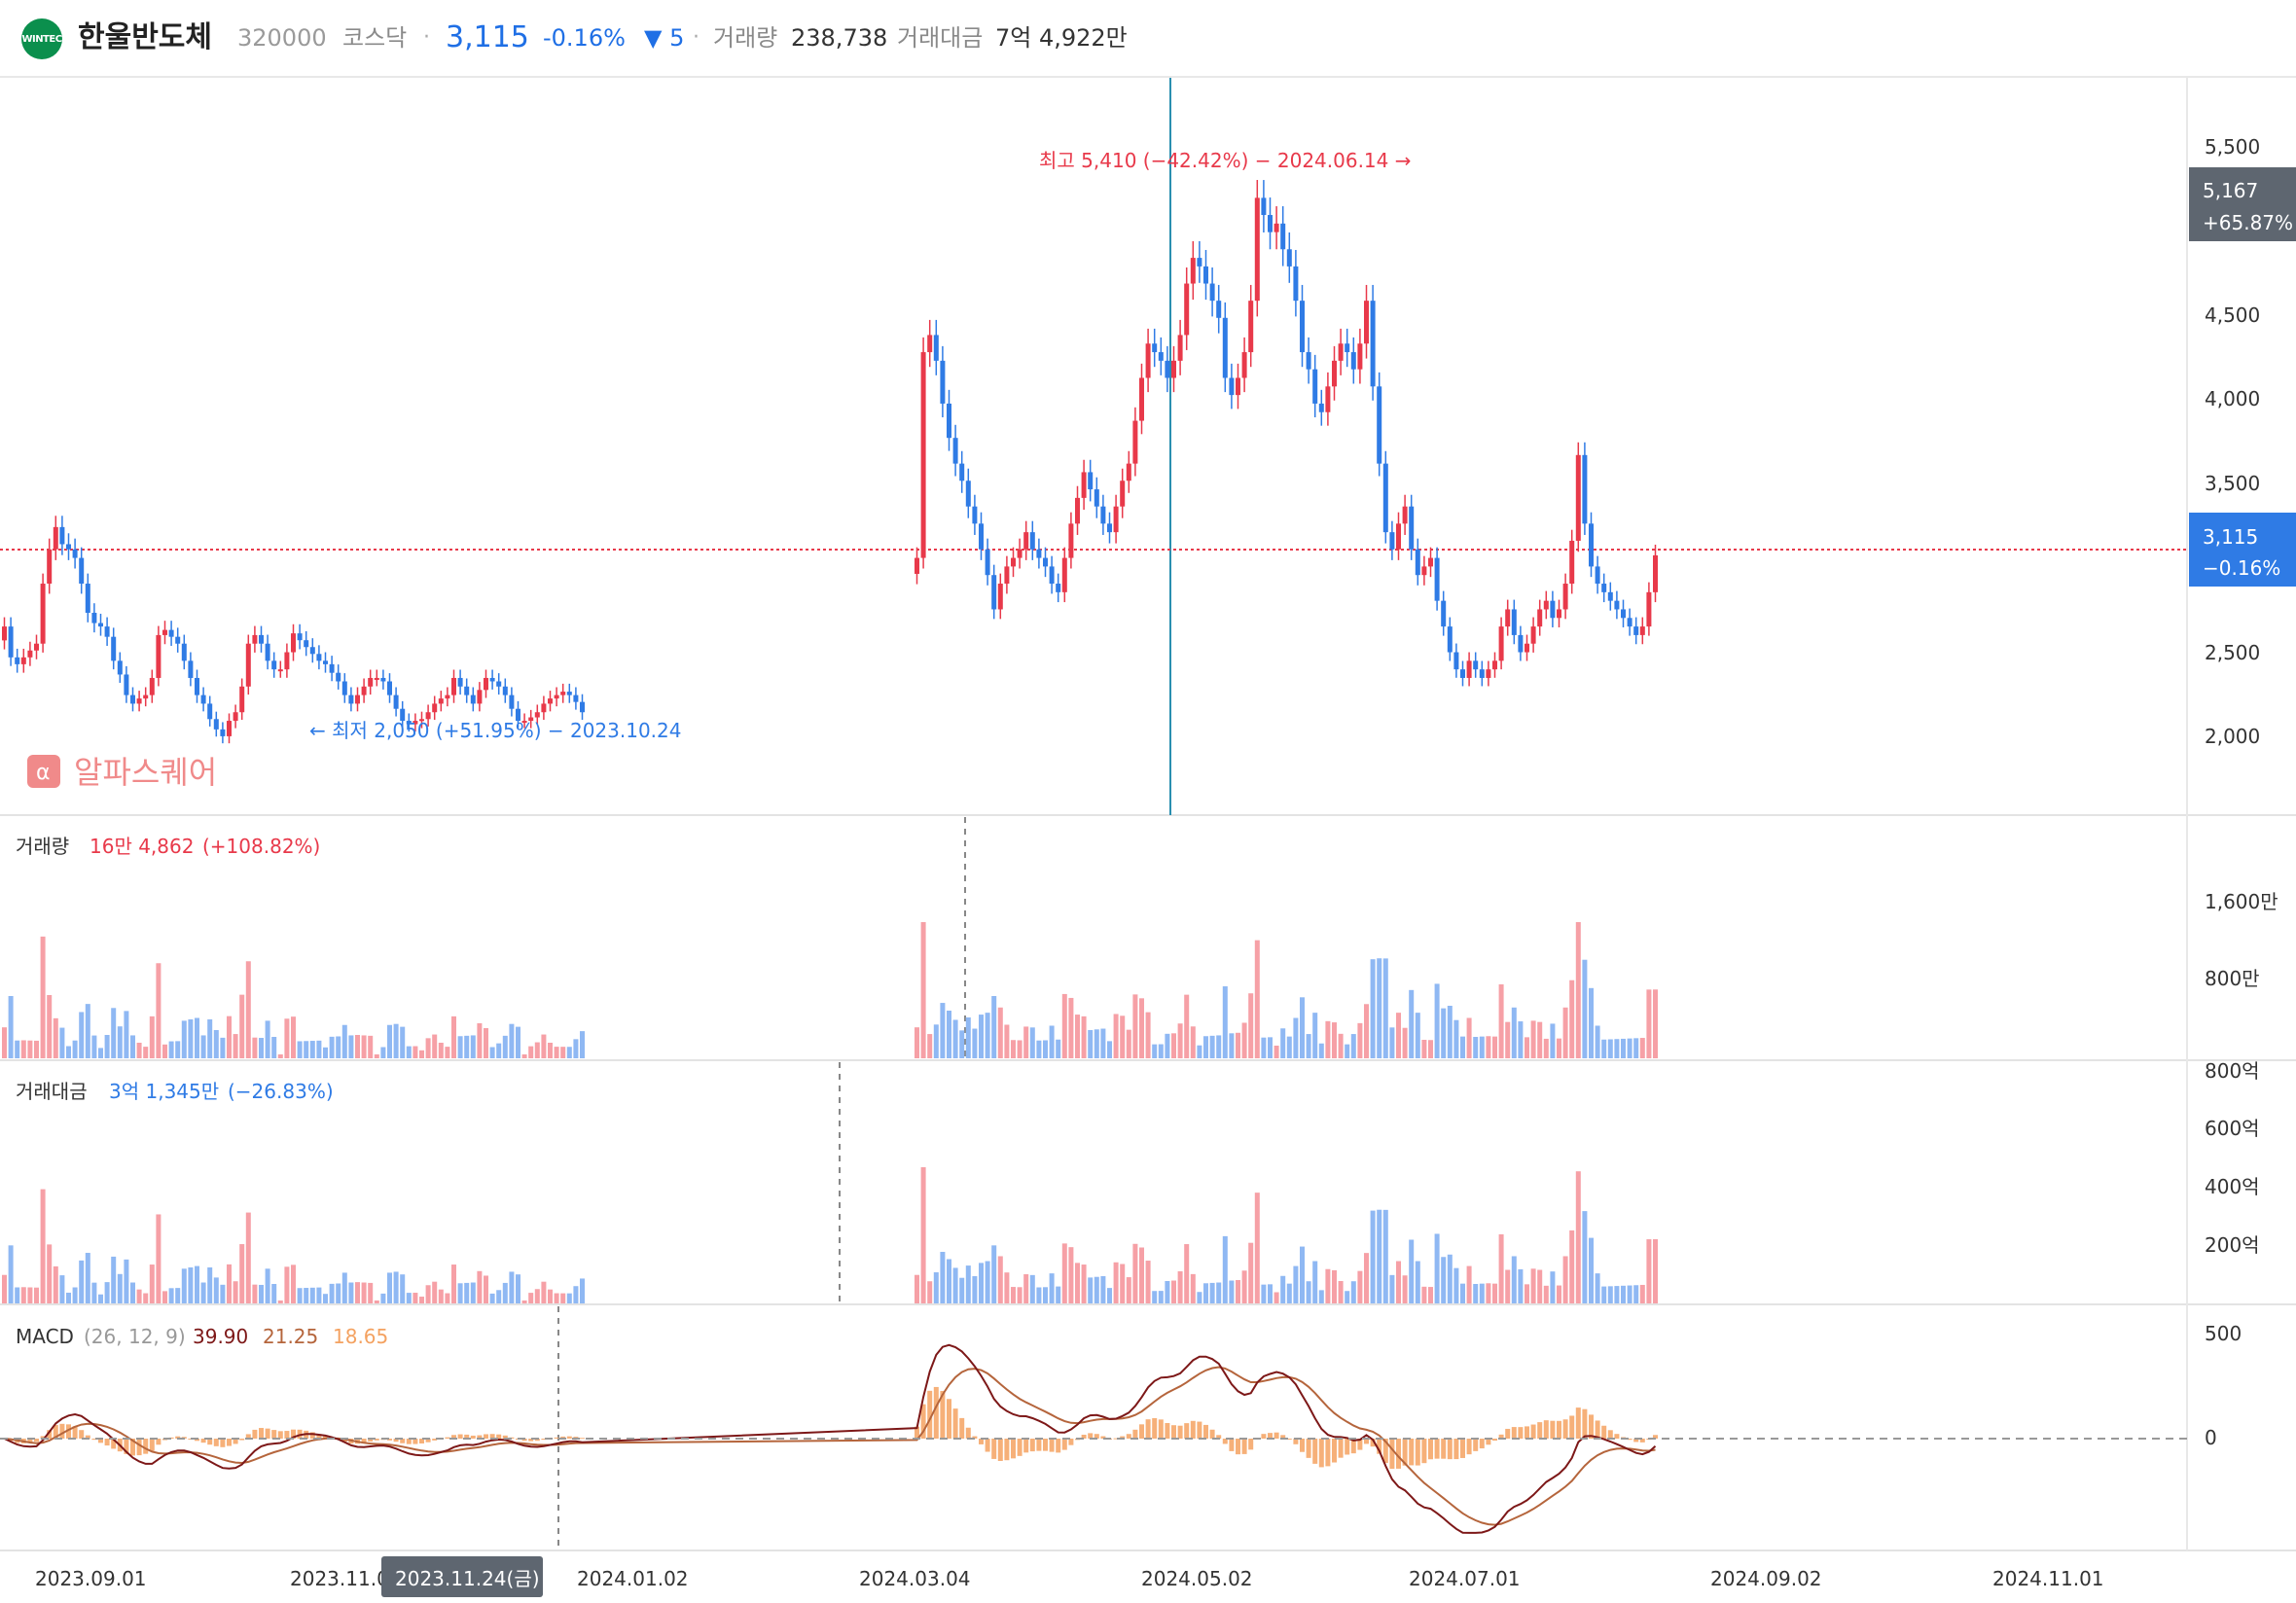 The height and width of the screenshot is (1603, 2296). I want to click on stock-name: 한울반도체, so click(145, 37).